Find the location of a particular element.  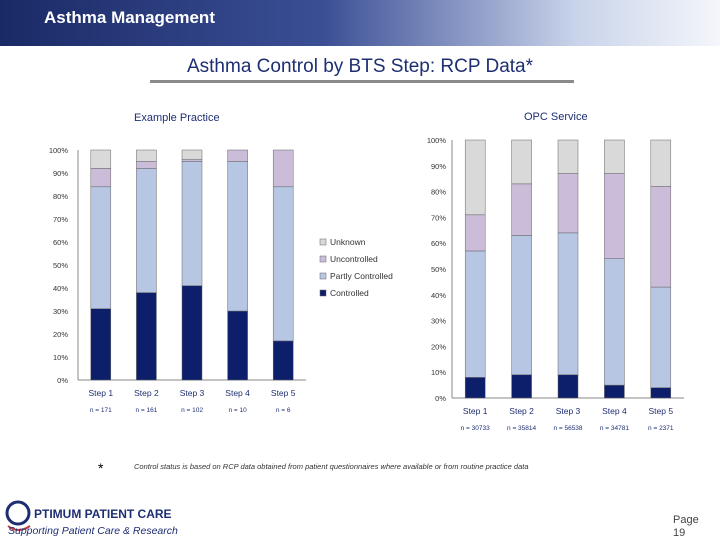

chart-title-example-practice: Example Practice is located at coordinates (177, 118).